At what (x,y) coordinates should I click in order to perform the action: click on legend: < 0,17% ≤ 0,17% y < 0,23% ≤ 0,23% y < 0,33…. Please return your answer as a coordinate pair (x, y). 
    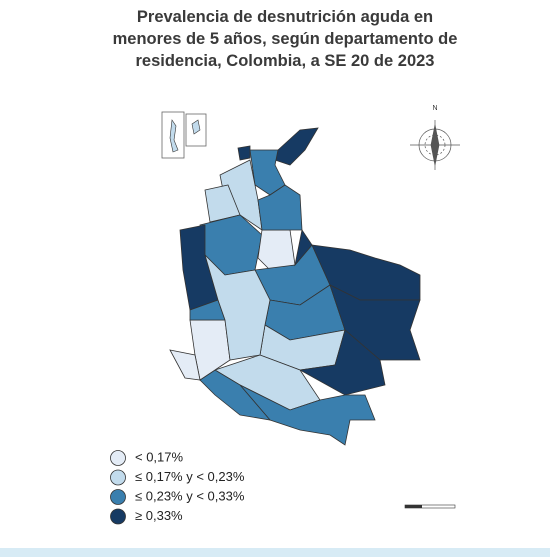
    Looking at the image, I should click on (177, 487).